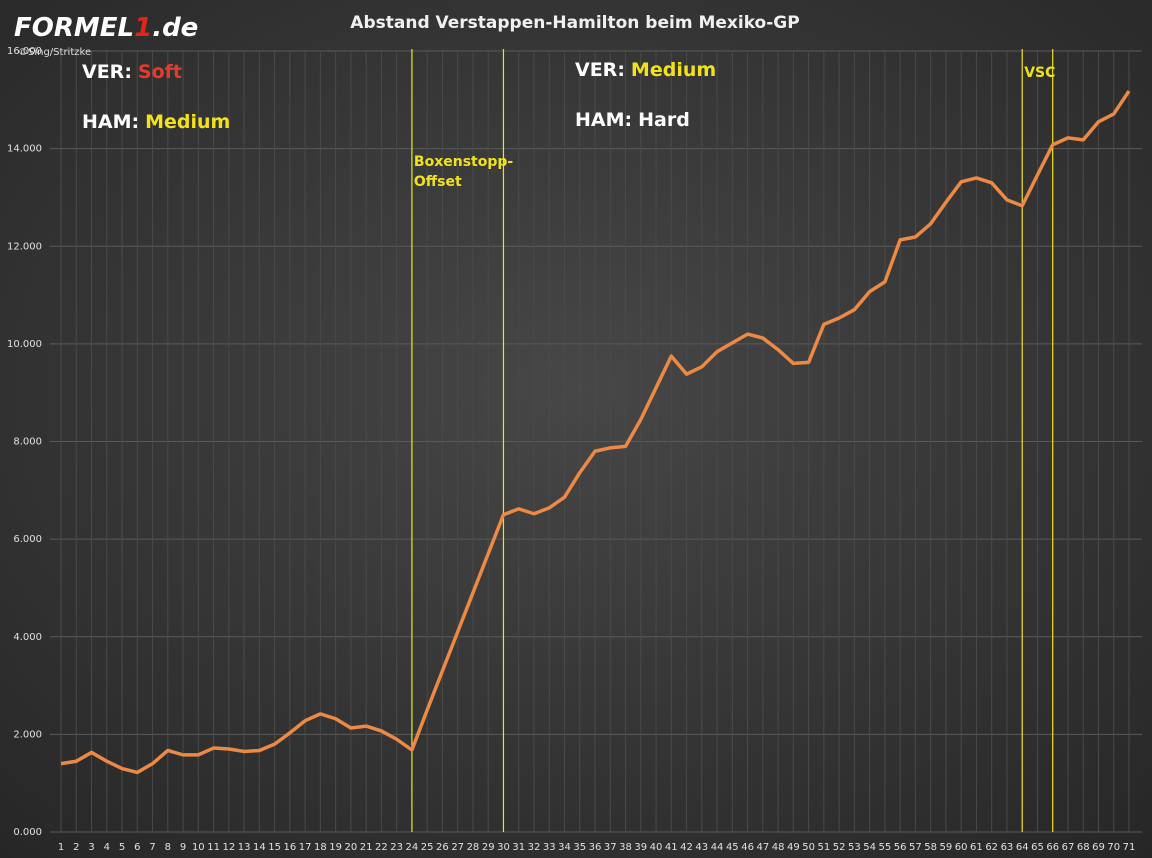 This screenshot has height=858, width=1152. I want to click on x-tick-label: 36, so click(595, 847).